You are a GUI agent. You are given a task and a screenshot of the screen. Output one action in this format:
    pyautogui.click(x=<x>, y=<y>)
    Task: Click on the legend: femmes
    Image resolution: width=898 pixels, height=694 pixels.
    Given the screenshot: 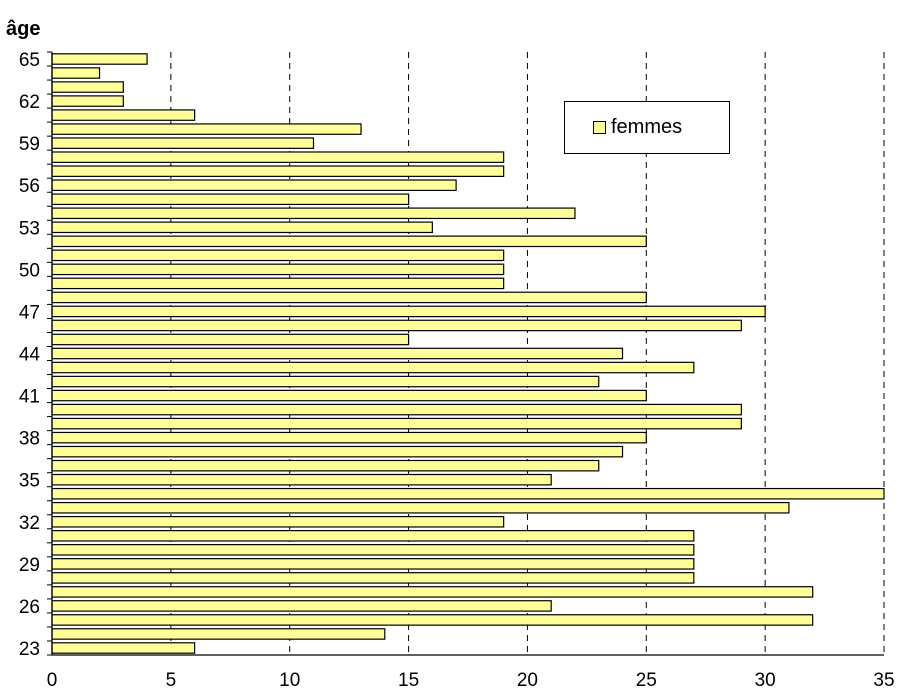 What is the action you would take?
    pyautogui.click(x=647, y=127)
    